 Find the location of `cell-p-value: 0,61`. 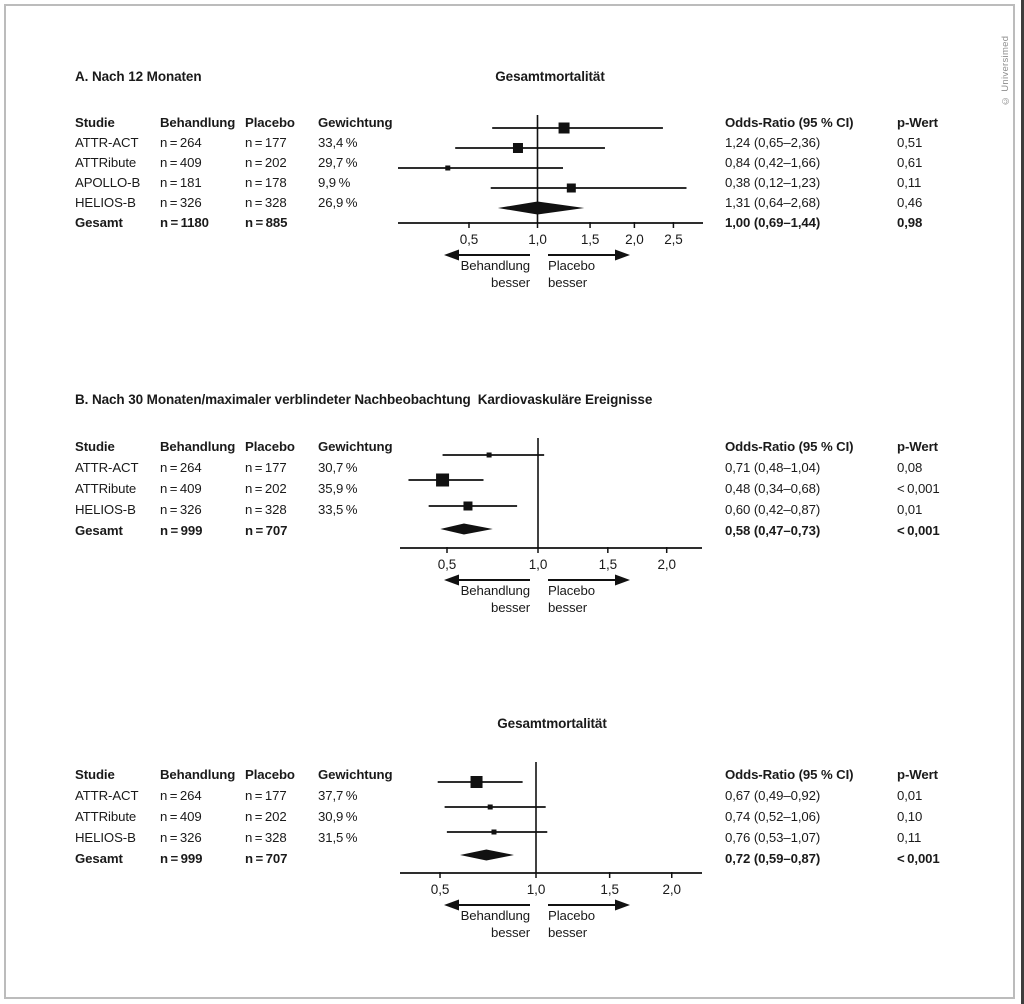

cell-p-value: 0,61 is located at coordinates (910, 162).